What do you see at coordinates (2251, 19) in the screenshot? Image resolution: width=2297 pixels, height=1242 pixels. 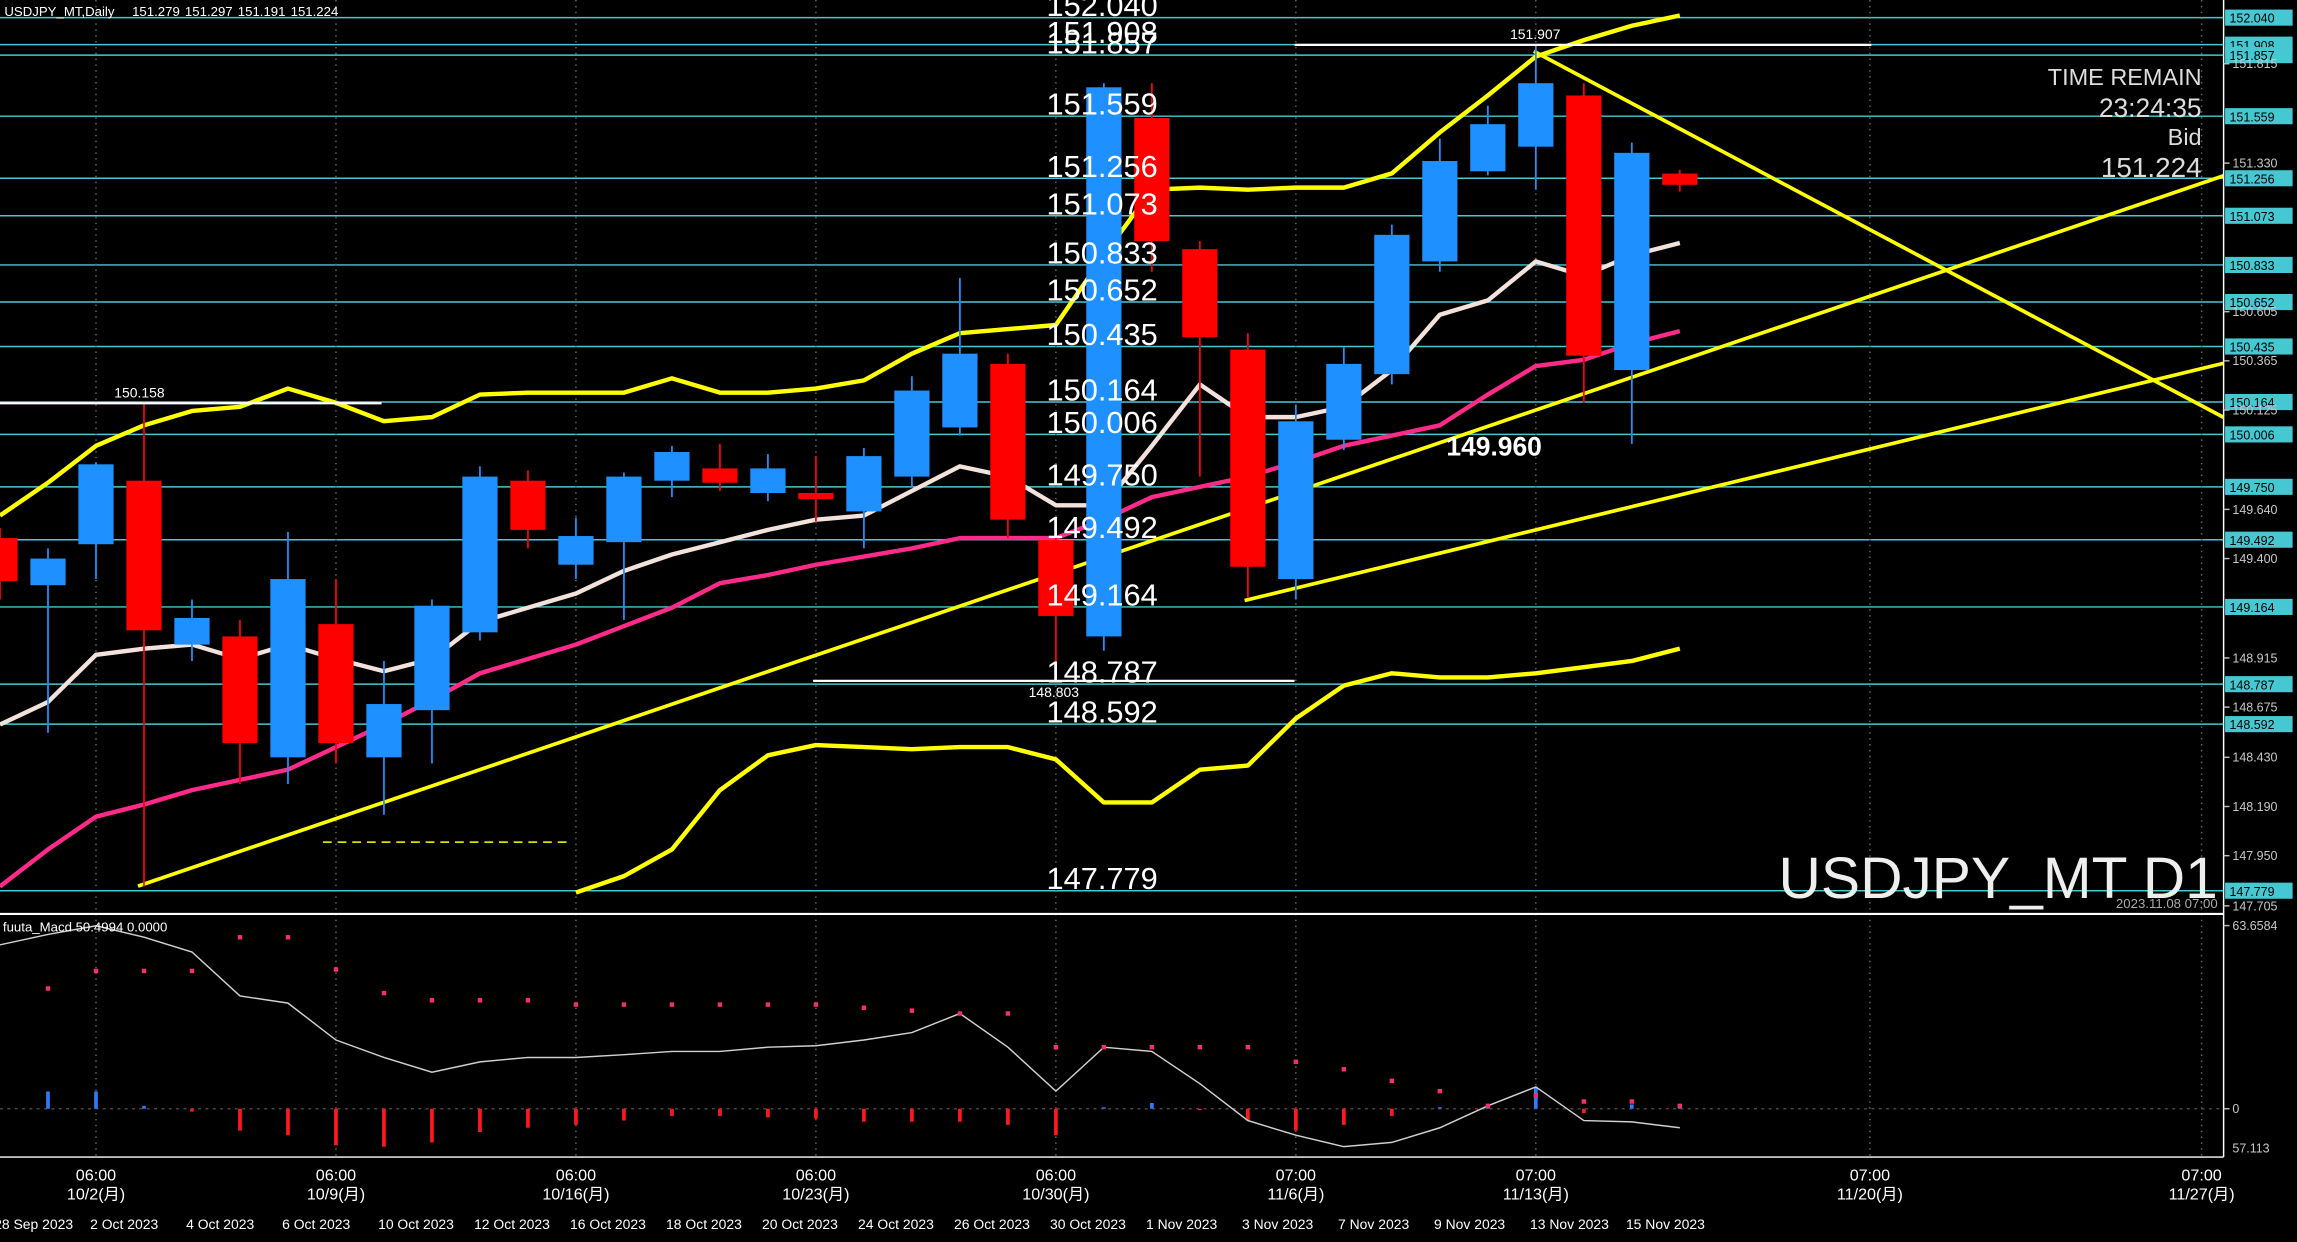 I see `axis-level-label: 152.040` at bounding box center [2251, 19].